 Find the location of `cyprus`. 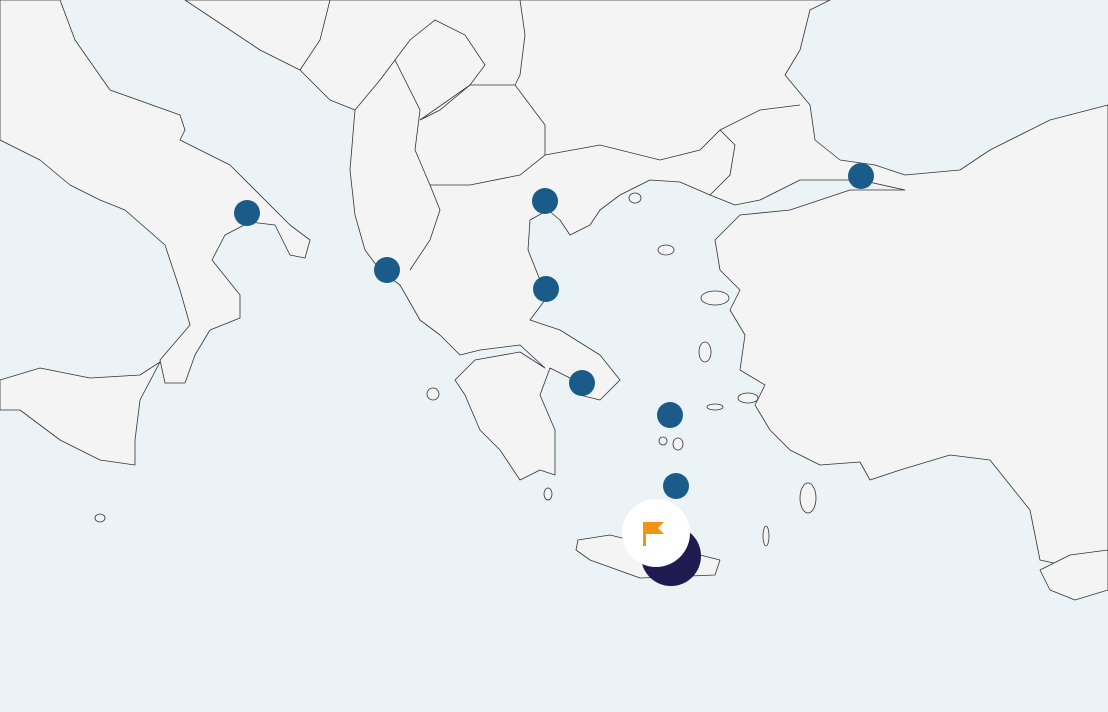

cyprus is located at coordinates (1073, 575).